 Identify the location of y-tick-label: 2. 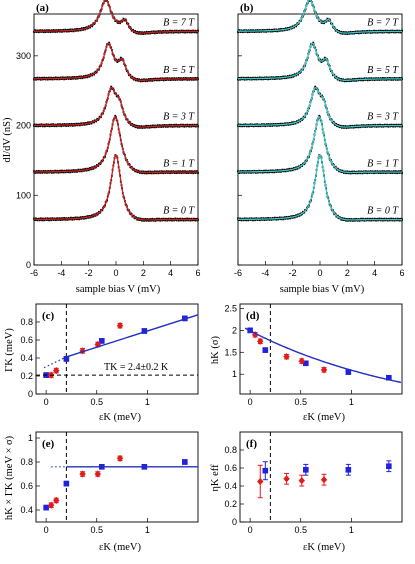
(234, 330).